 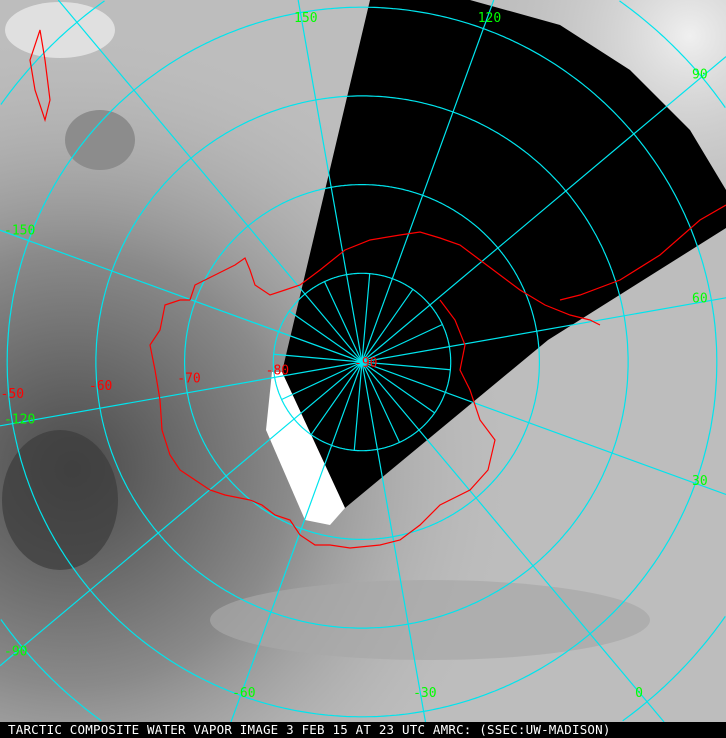 I want to click on latitude-label: -90, so click(x=365, y=363).